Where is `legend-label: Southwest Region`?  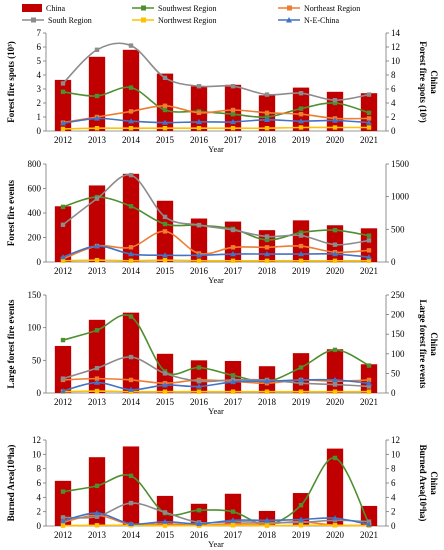
legend-label: Southwest Region is located at coordinates (187, 8).